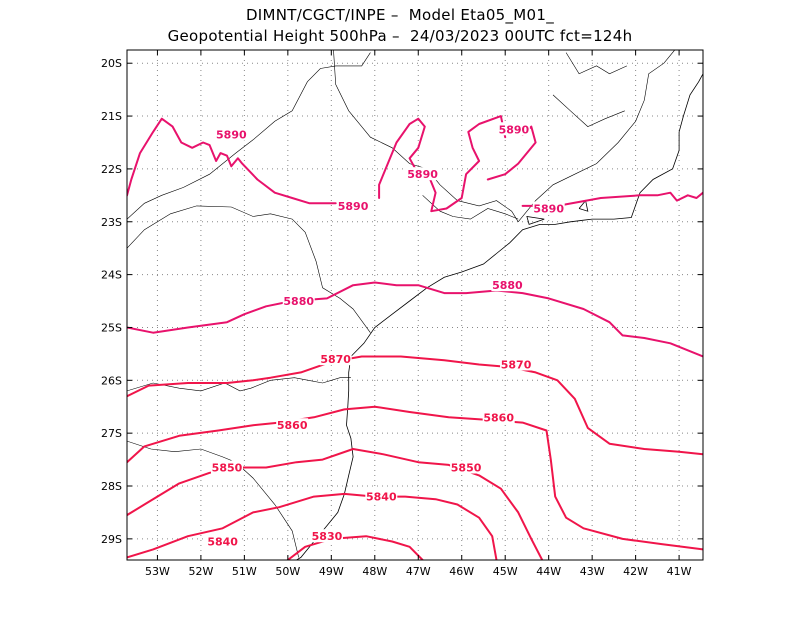 The width and height of the screenshot is (800, 618). I want to click on lat-tick-label: 28S, so click(111, 486).